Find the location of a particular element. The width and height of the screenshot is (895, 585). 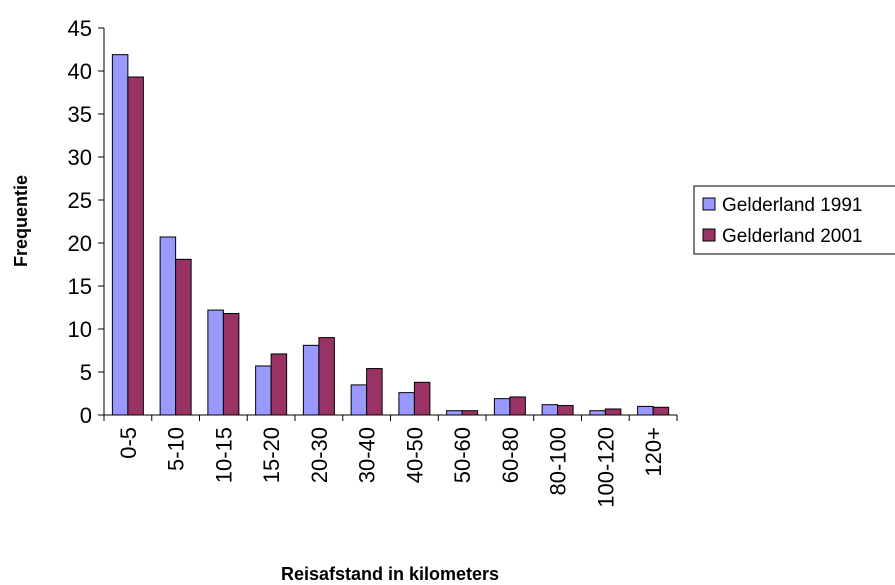

legend: Gelderland 1991 Gelderland 2001 is located at coordinates (794, 220).